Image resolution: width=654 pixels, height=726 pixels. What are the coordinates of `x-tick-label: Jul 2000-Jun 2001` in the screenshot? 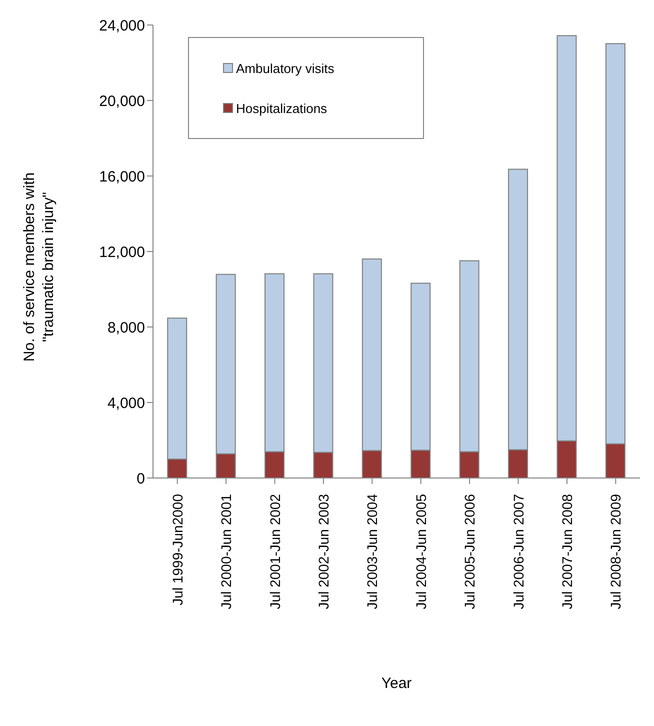 It's located at (226, 552).